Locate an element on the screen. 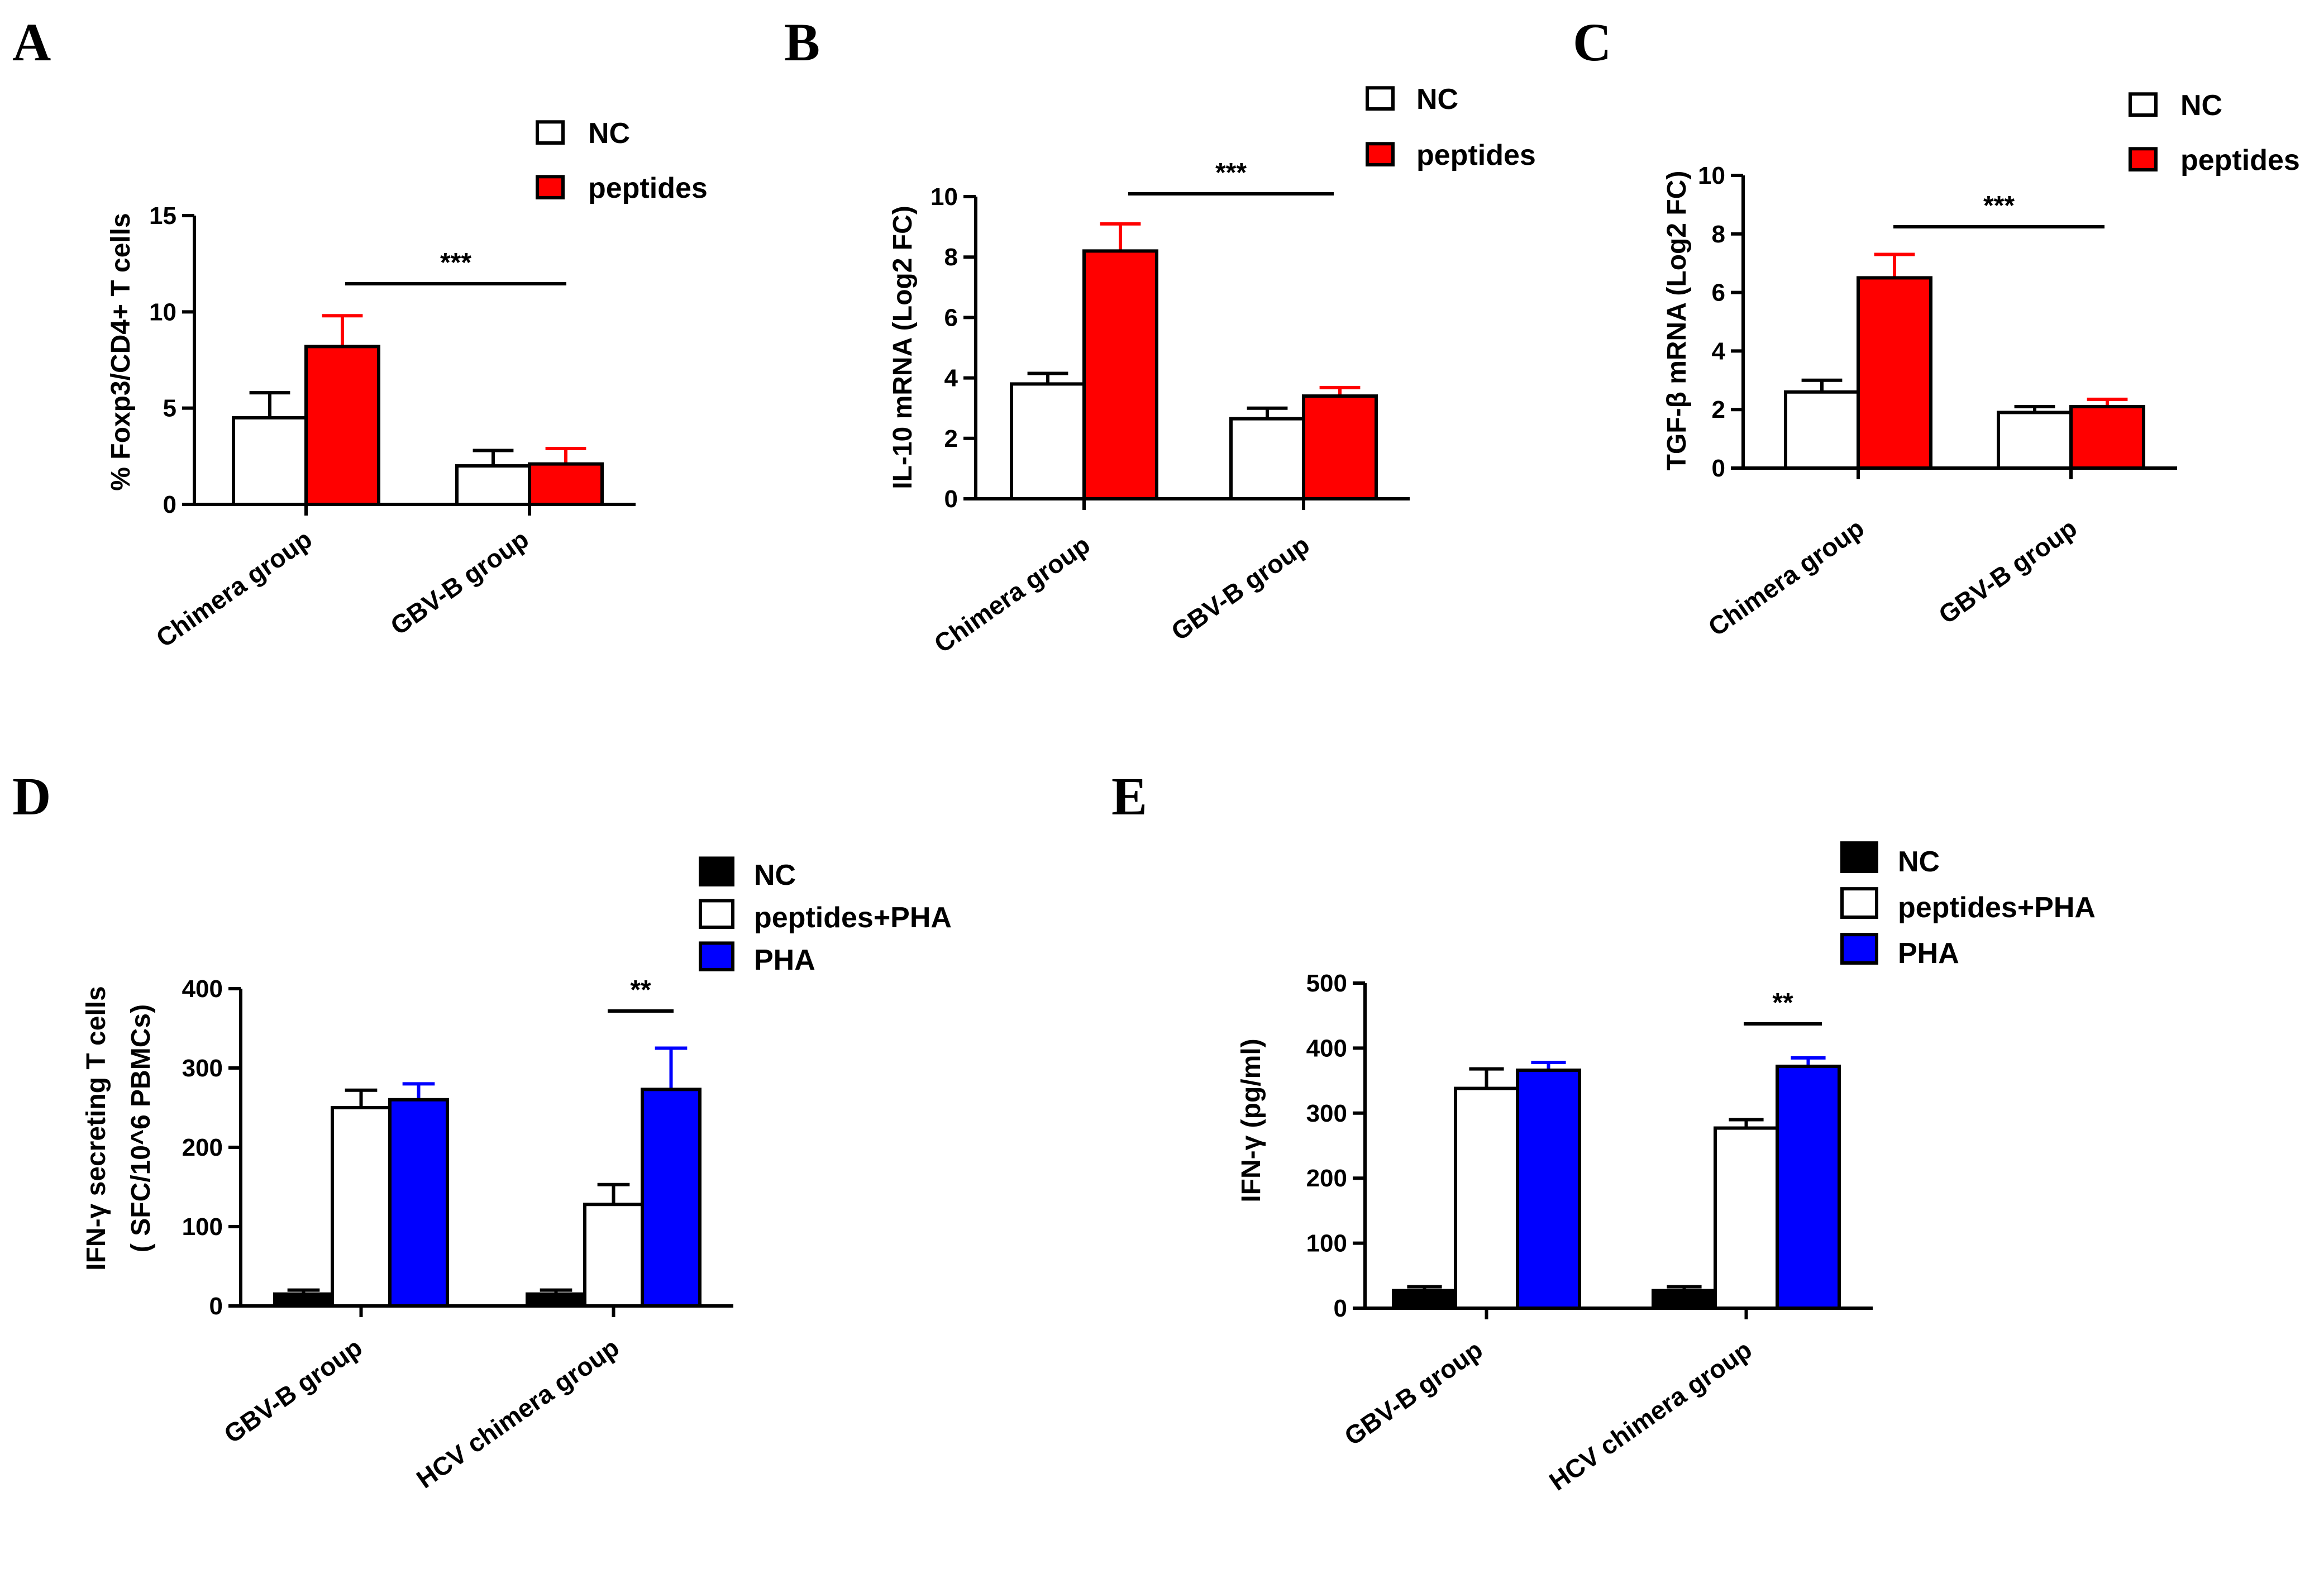 The height and width of the screenshot is (1583, 2324). y-tick-label: 100 is located at coordinates (1326, 1243).